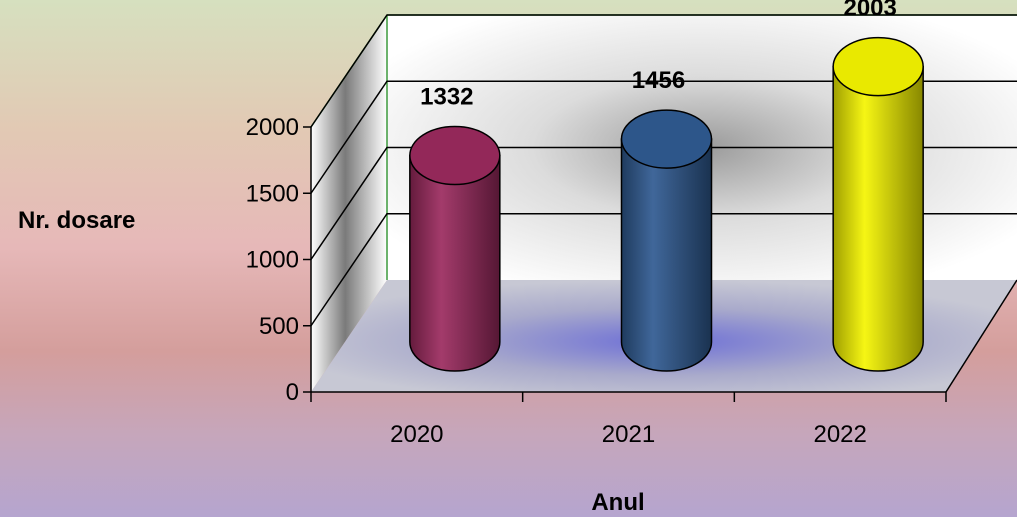 The image size is (1017, 517). Describe the element at coordinates (839, 434) in the screenshot. I see `x-tick-label: 2022` at that location.